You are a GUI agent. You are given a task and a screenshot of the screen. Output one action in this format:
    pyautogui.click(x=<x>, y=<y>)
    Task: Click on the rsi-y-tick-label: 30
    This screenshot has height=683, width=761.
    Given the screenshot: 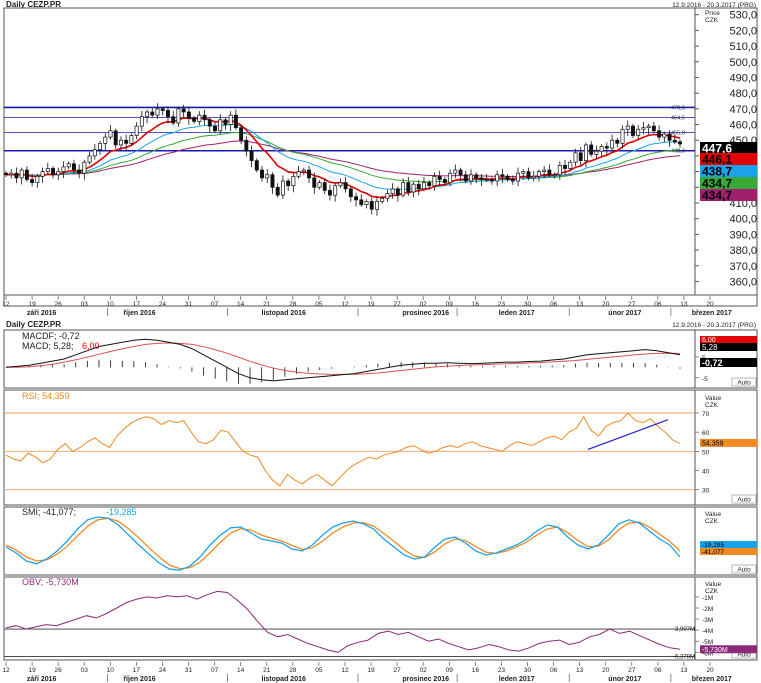 What is the action you would take?
    pyautogui.click(x=706, y=491)
    